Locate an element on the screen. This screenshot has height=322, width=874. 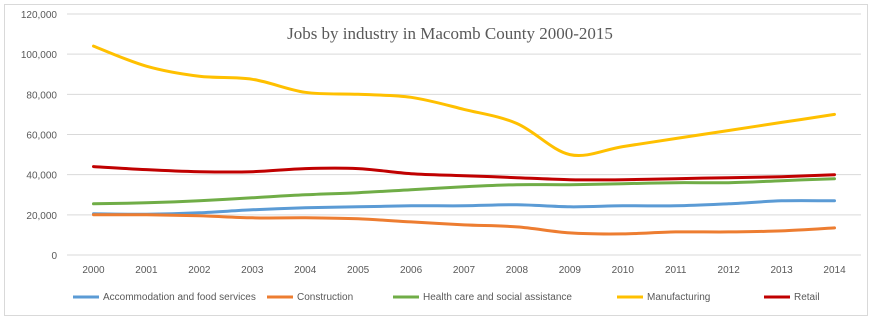
x-tick-label: 2012 is located at coordinates (729, 270).